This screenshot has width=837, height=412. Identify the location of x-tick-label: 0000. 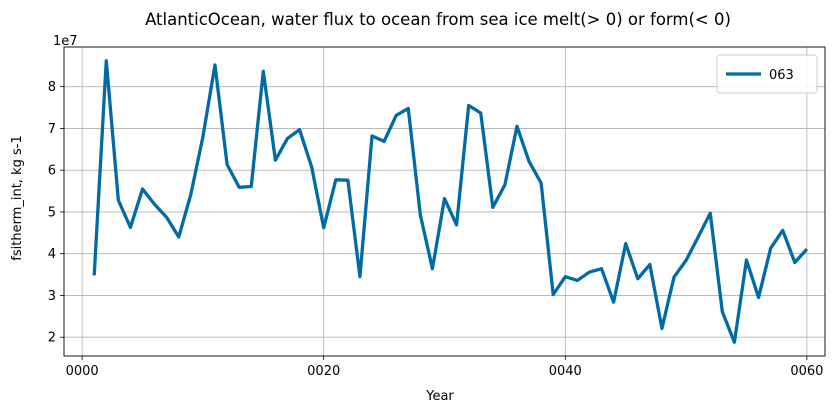
(82, 371).